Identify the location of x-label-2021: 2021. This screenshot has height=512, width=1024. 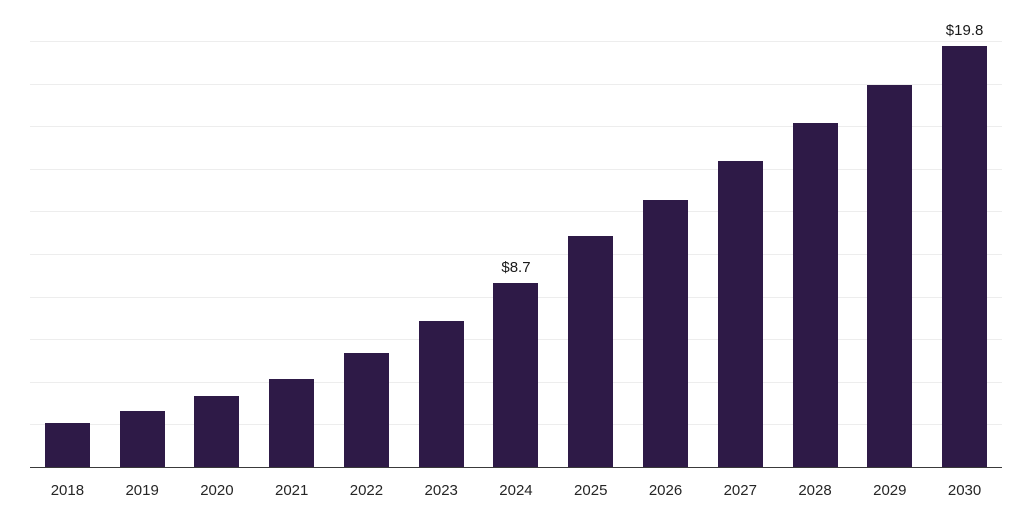
(291, 490).